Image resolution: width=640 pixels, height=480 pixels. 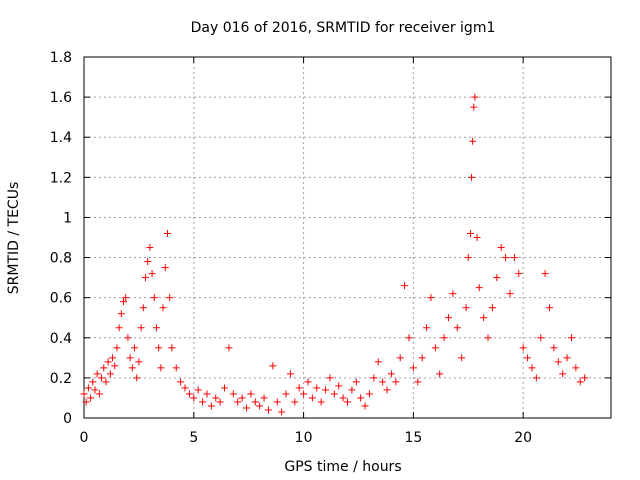 What do you see at coordinates (61, 339) in the screenshot?
I see `y-tick-label: 0.4` at bounding box center [61, 339].